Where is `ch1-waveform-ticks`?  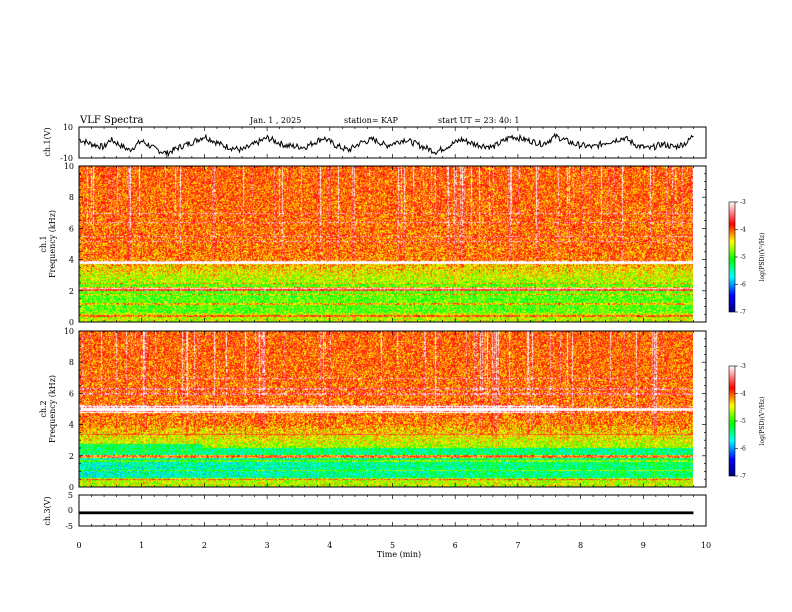
ch1-waveform-ticks is located at coordinates (392, 142).